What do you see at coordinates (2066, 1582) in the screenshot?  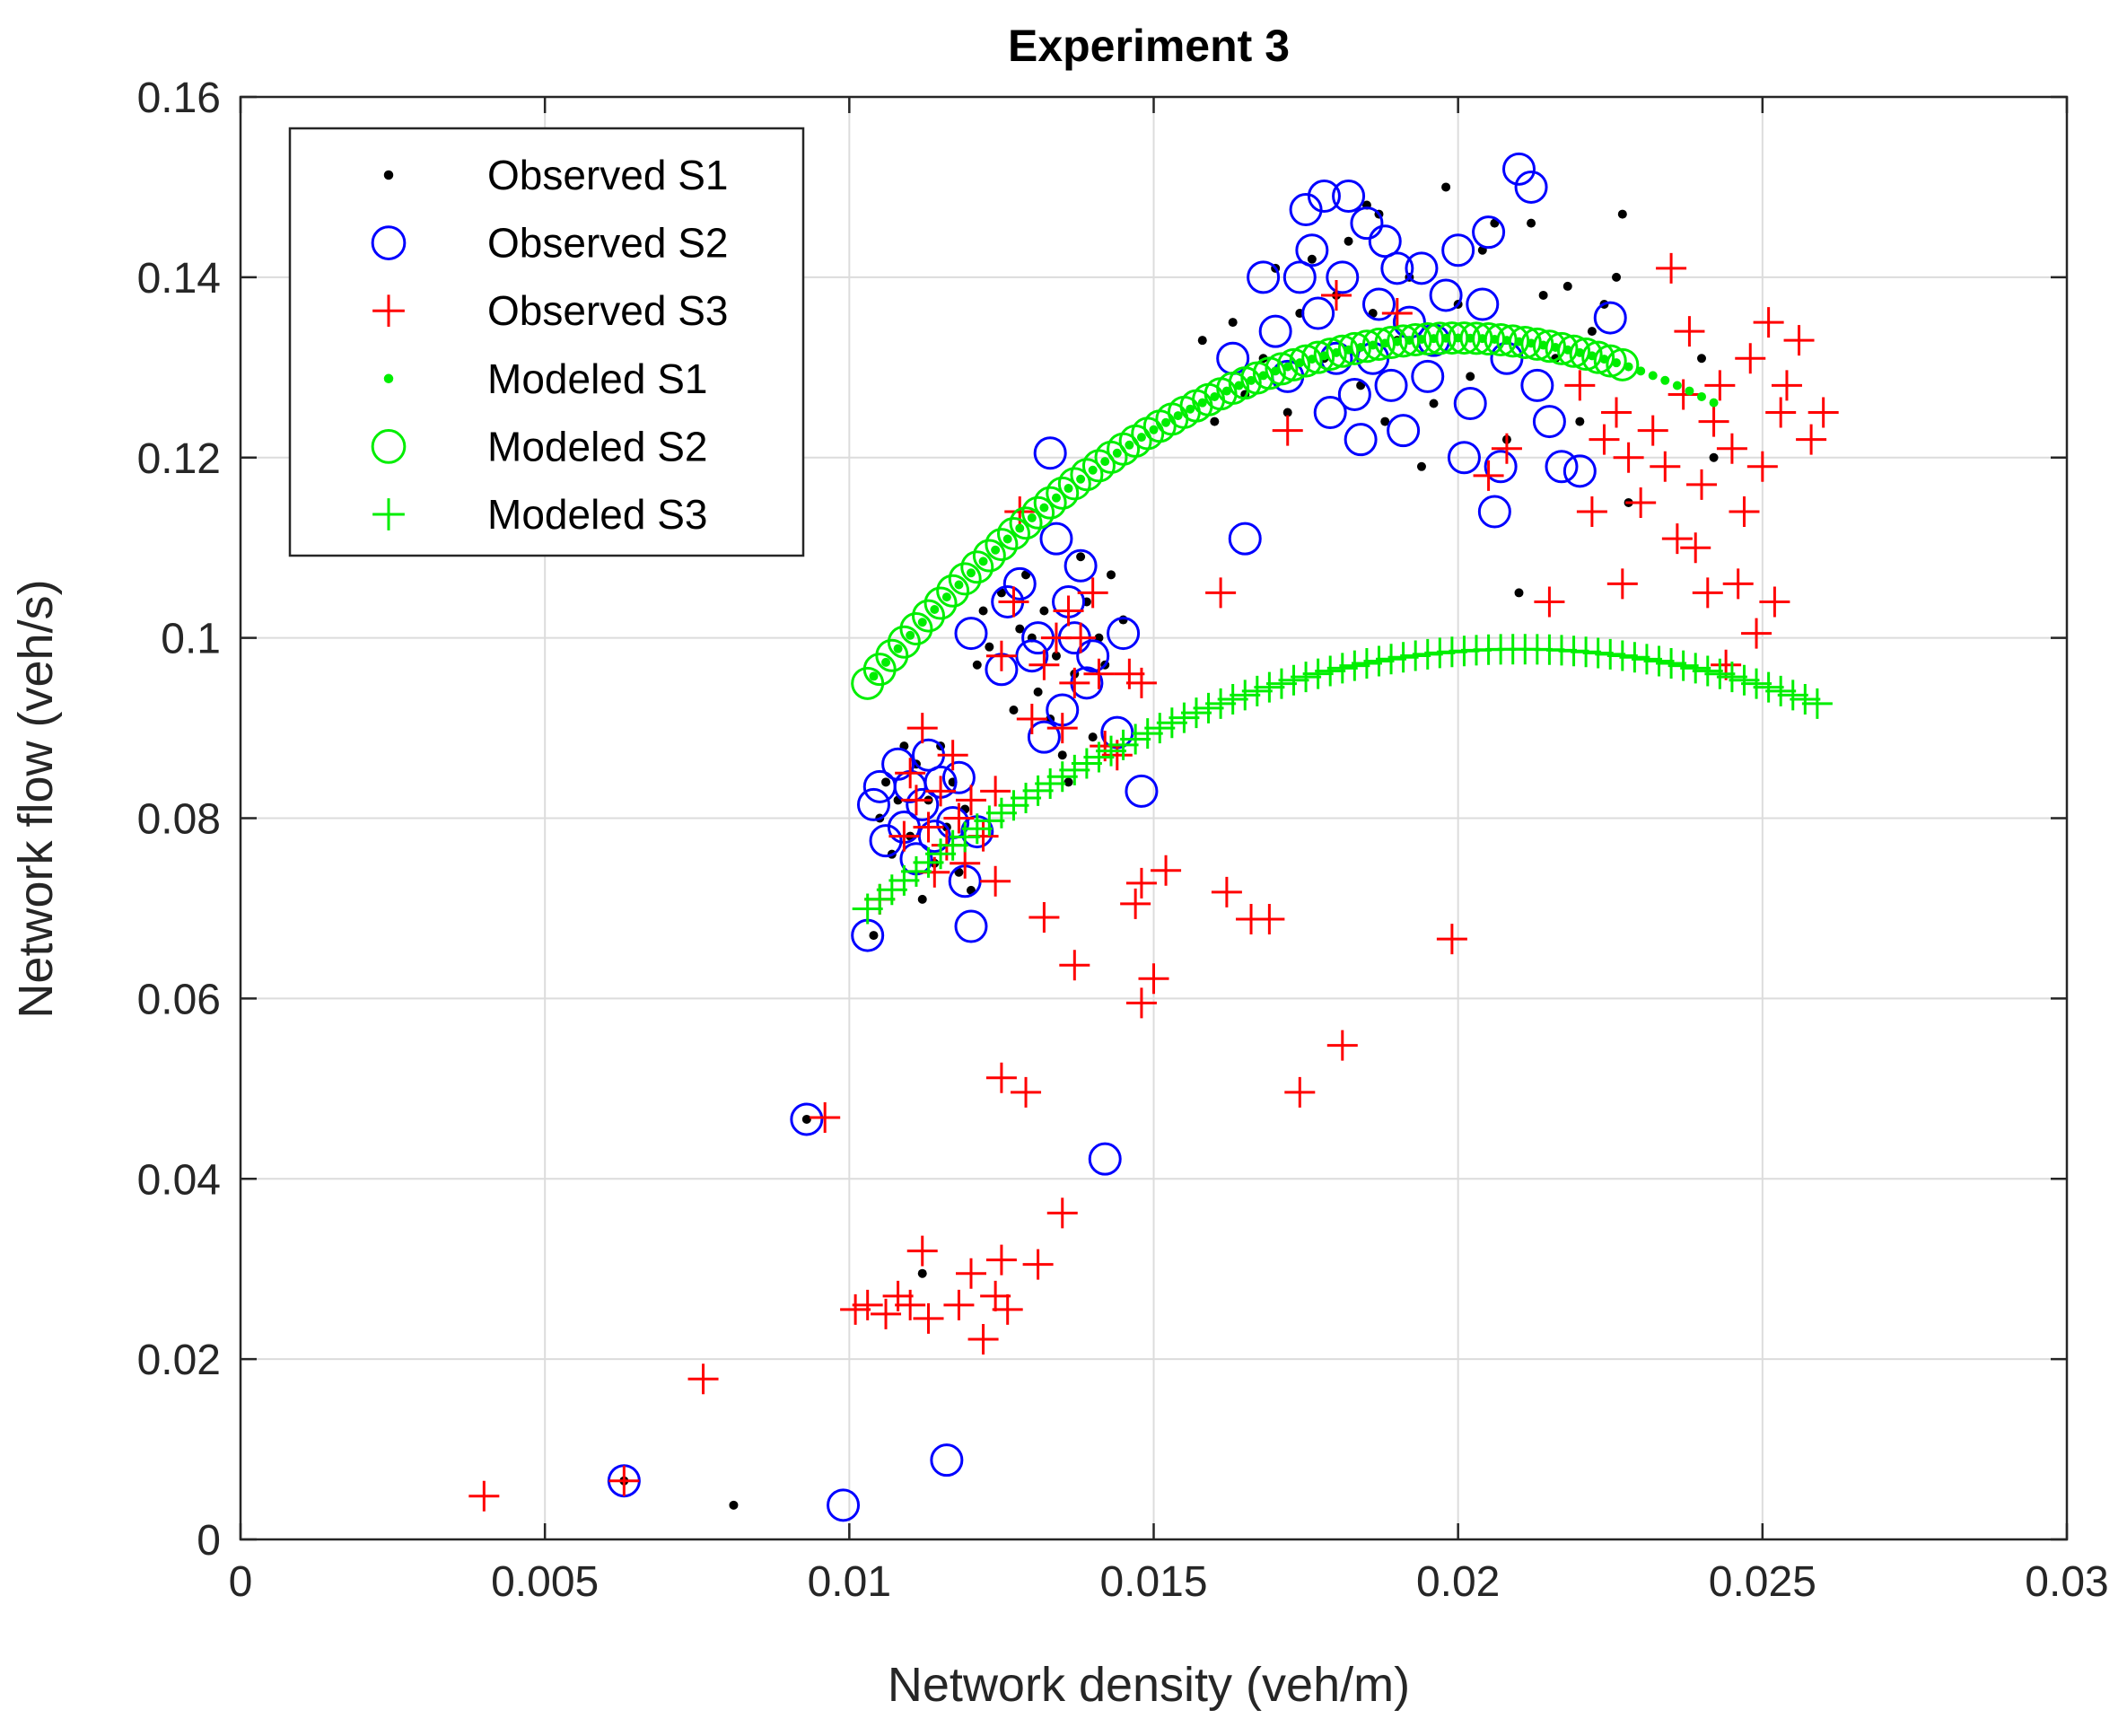 I see `x-tick-label: 0.03` at bounding box center [2066, 1582].